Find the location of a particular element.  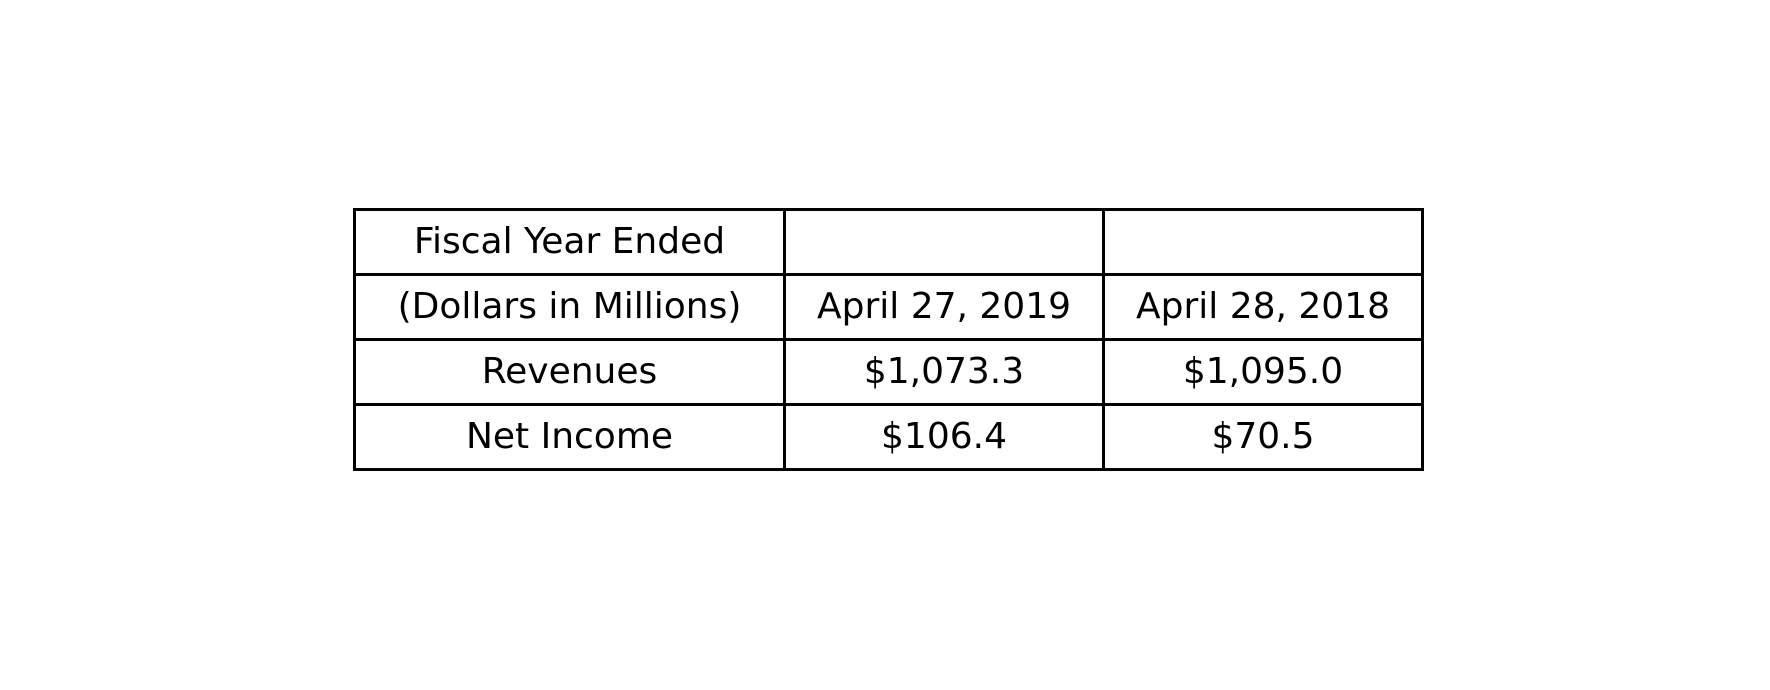

table-row: Revenues $1,073.3 $1,095.0 is located at coordinates (888, 372).